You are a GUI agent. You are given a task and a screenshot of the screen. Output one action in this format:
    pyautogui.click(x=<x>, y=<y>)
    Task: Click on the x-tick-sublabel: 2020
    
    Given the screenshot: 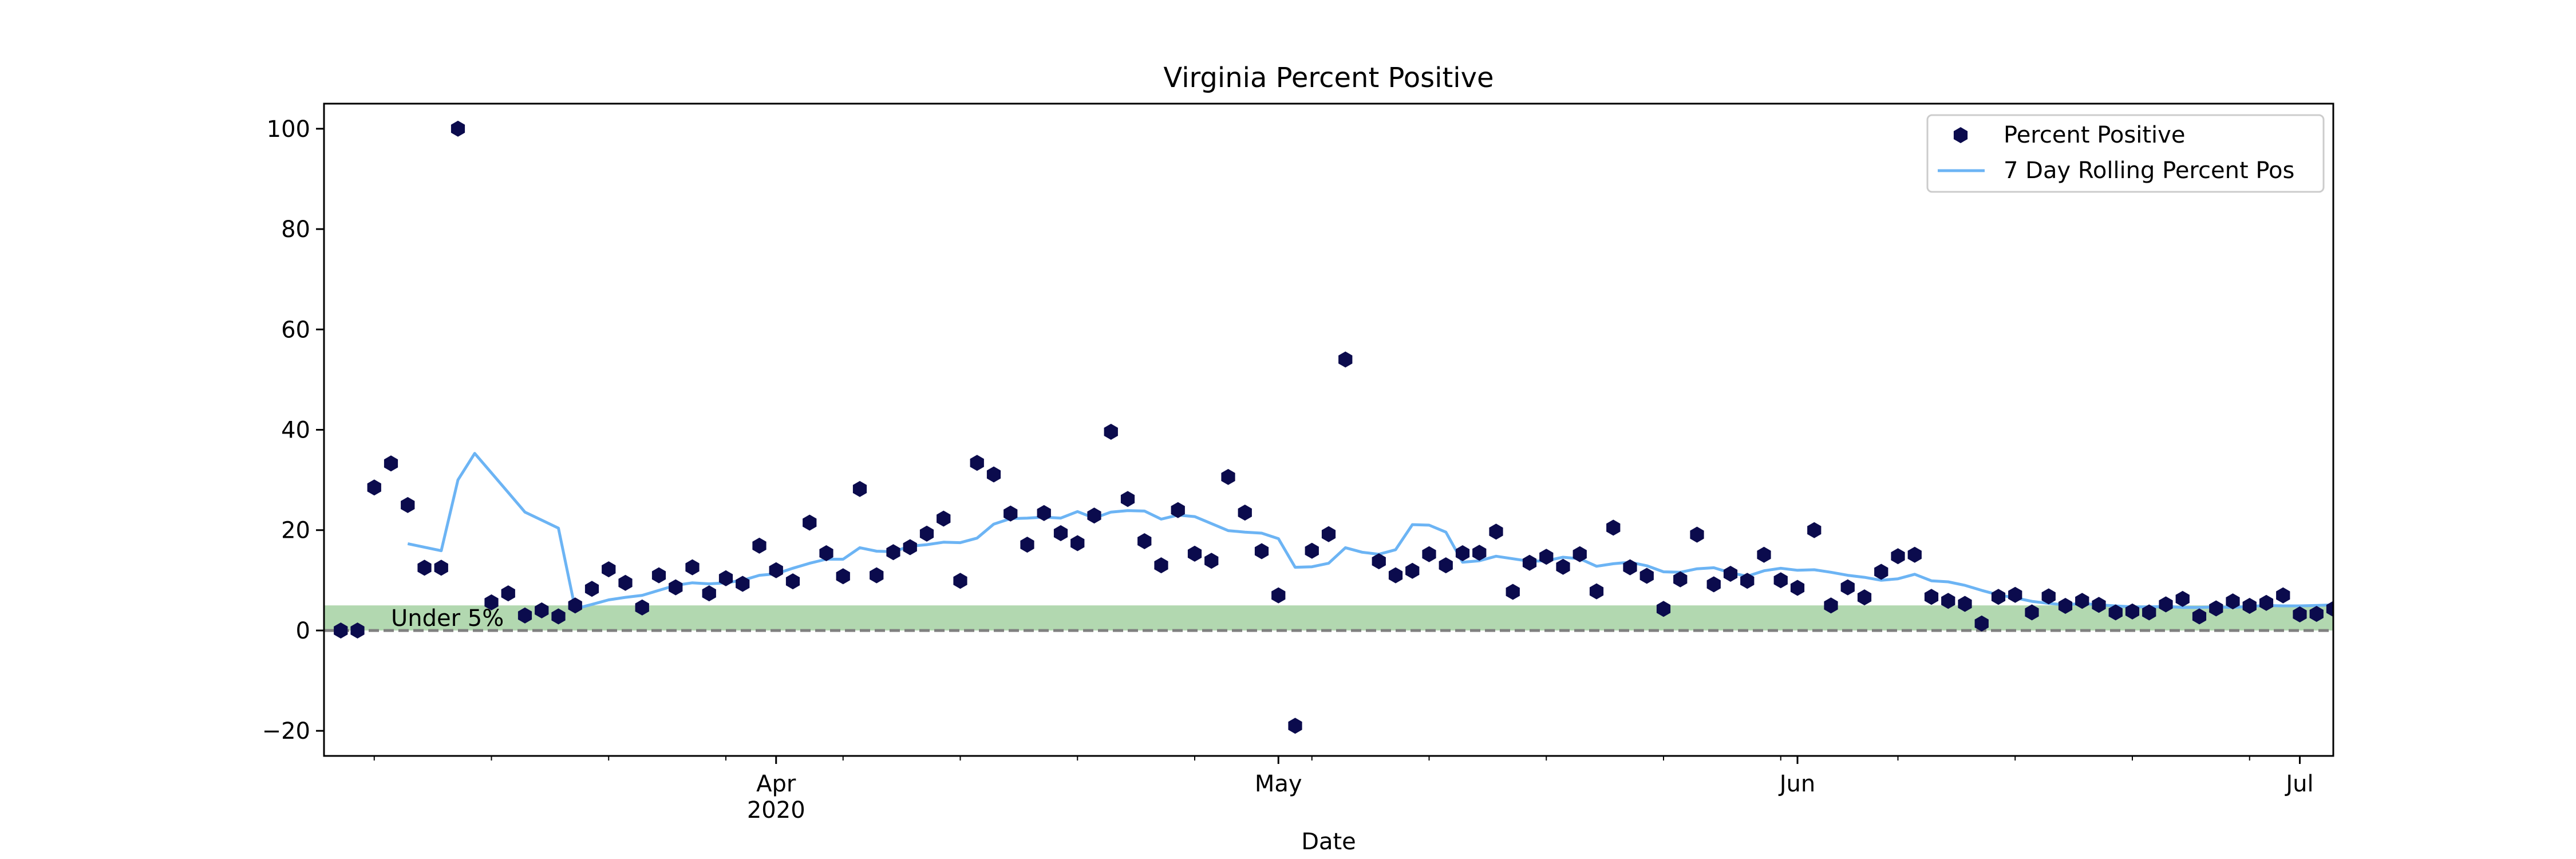 What is the action you would take?
    pyautogui.click(x=776, y=810)
    